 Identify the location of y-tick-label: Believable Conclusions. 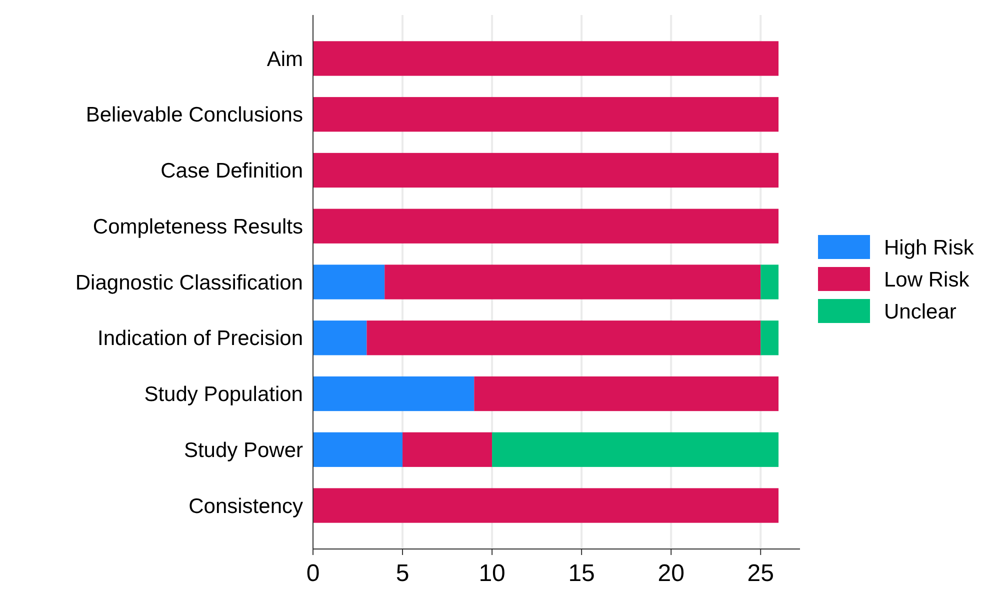
(194, 115).